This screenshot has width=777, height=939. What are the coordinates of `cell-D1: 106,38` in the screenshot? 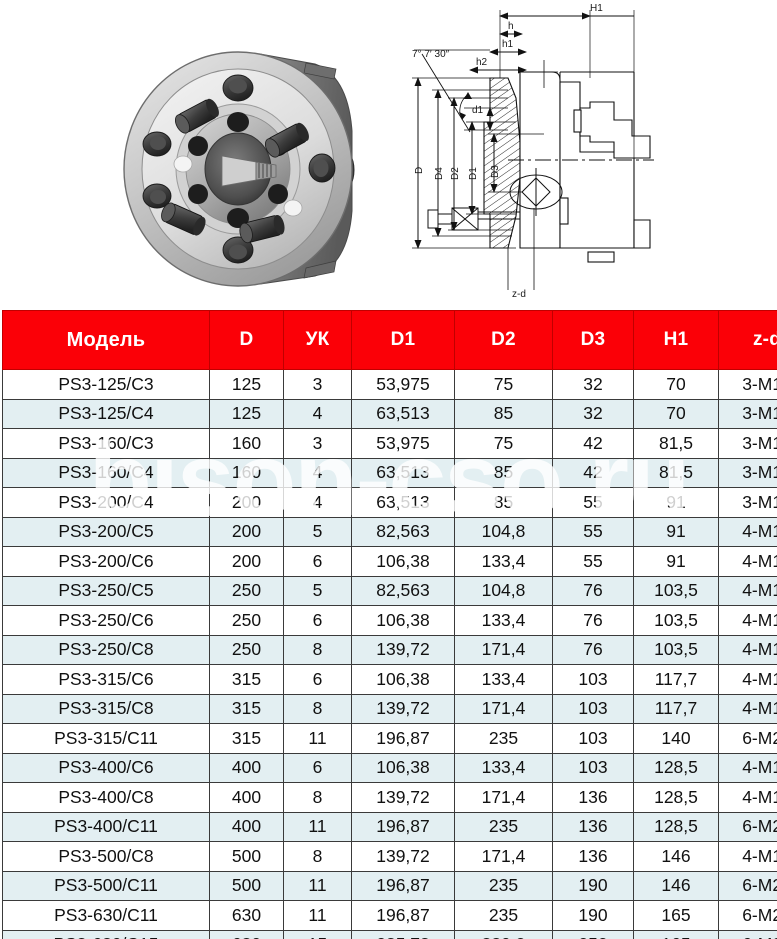 It's located at (403, 561).